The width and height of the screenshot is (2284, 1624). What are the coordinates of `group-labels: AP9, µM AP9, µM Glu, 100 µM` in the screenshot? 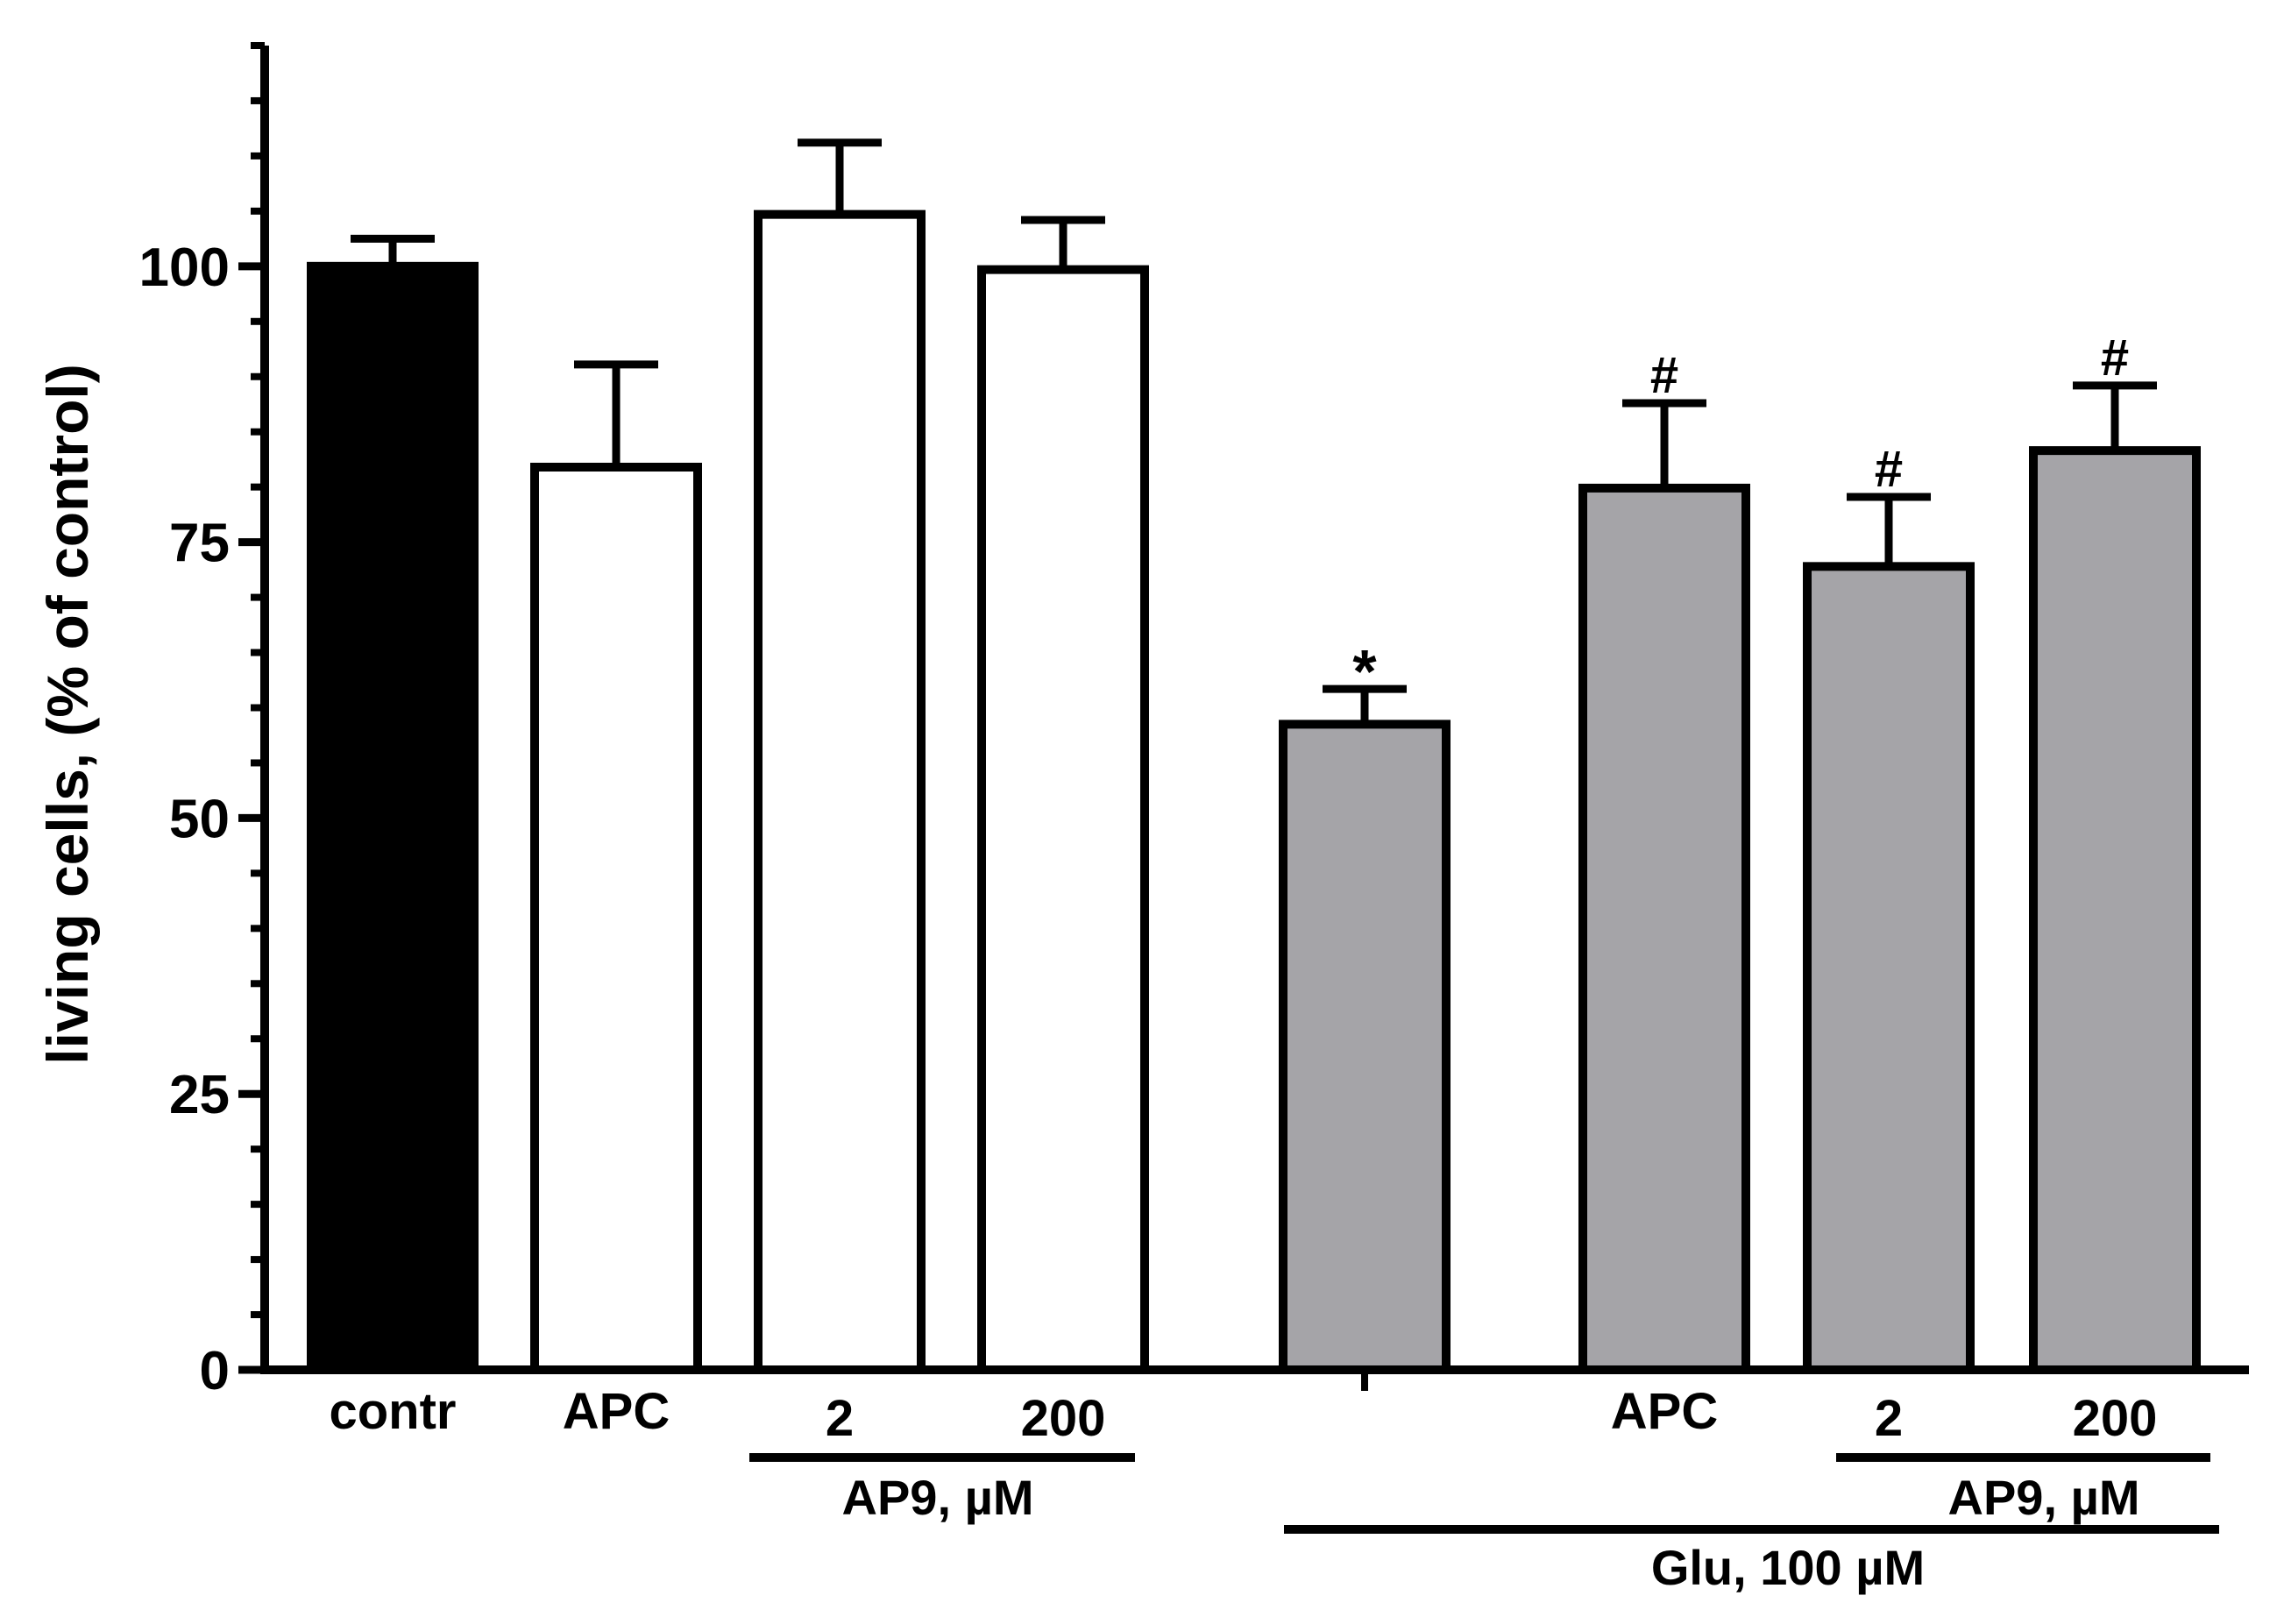 It's located at (1484, 1524).